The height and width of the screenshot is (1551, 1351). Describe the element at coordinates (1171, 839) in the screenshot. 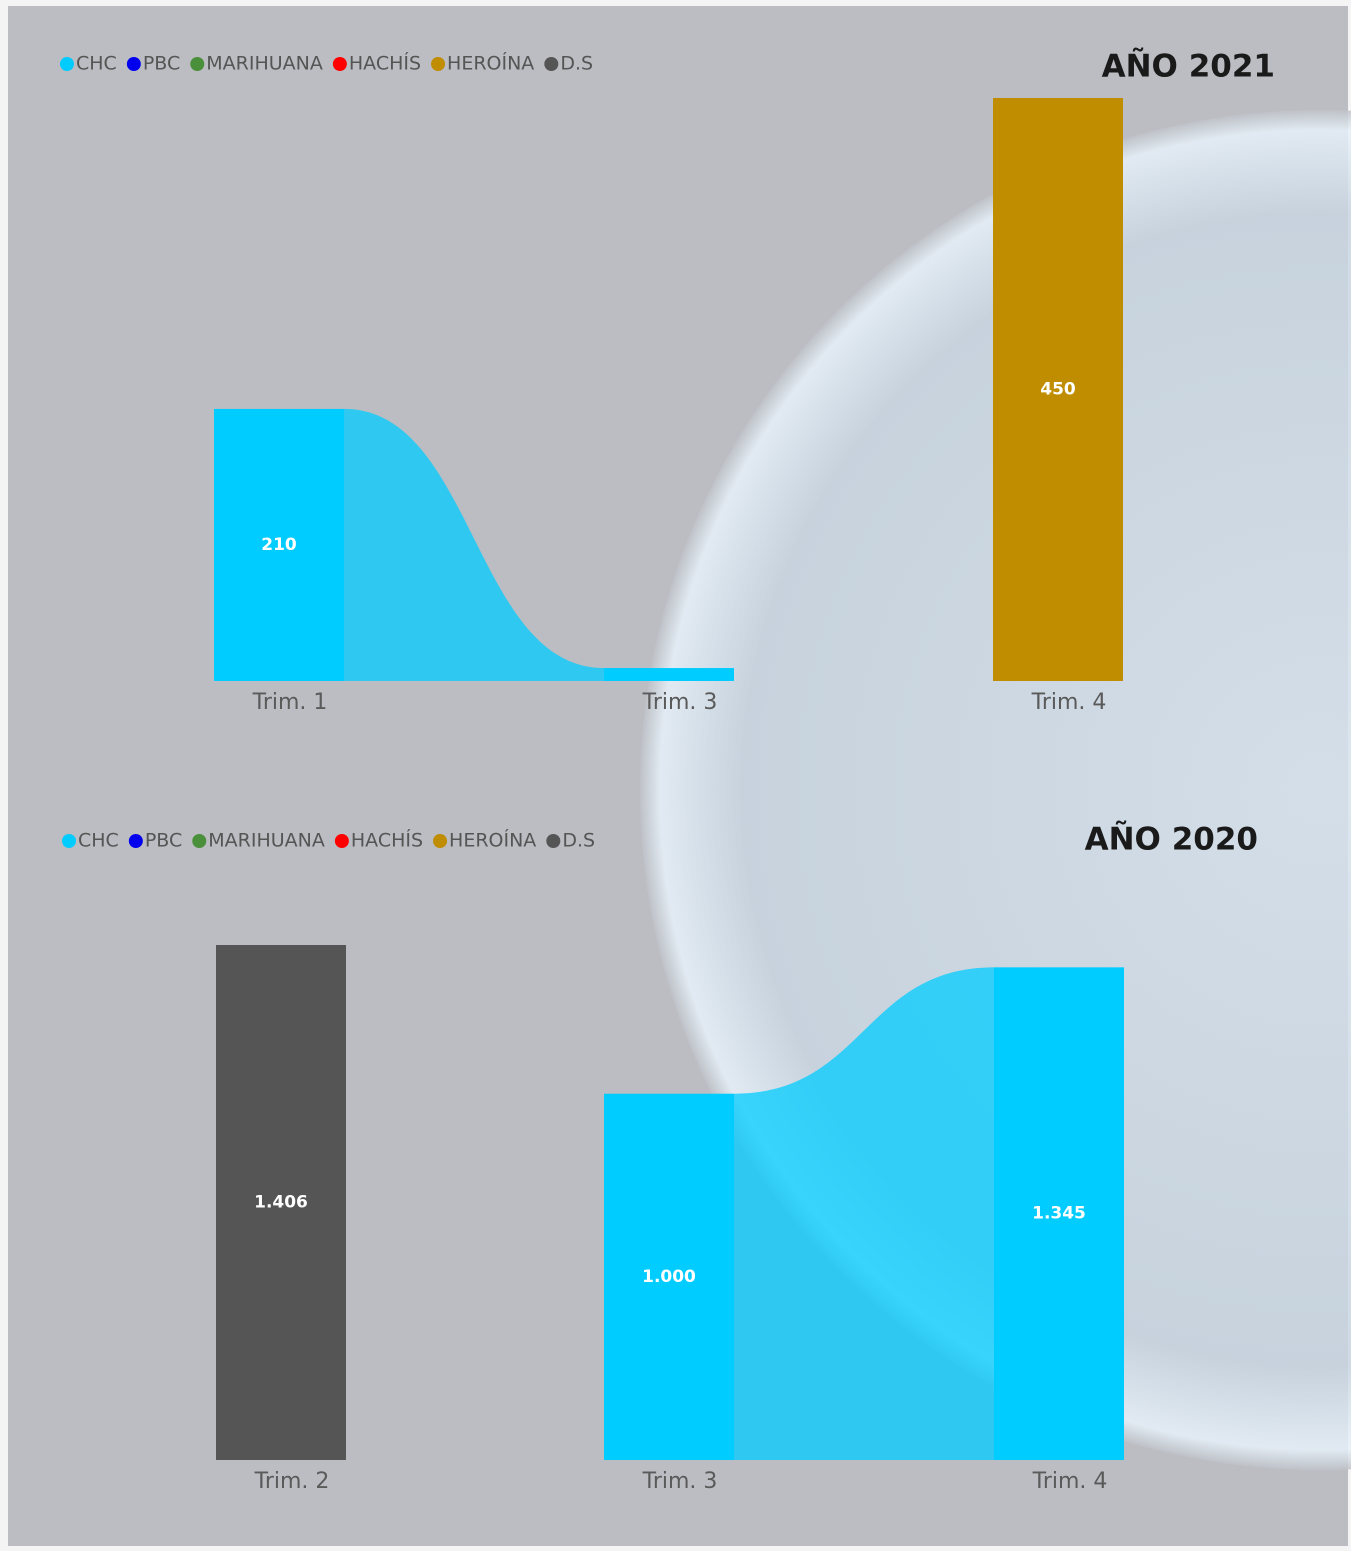

I see `chart-title: AÑO 2020` at that location.